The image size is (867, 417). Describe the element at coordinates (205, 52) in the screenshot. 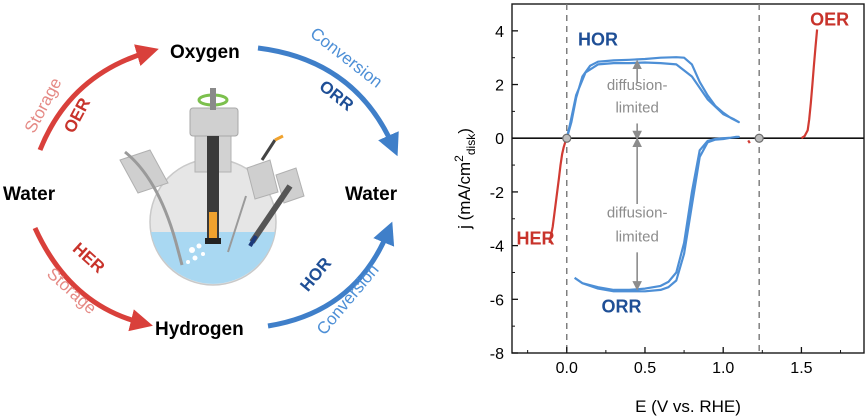

I see `oxygen-label: Oxygen` at that location.